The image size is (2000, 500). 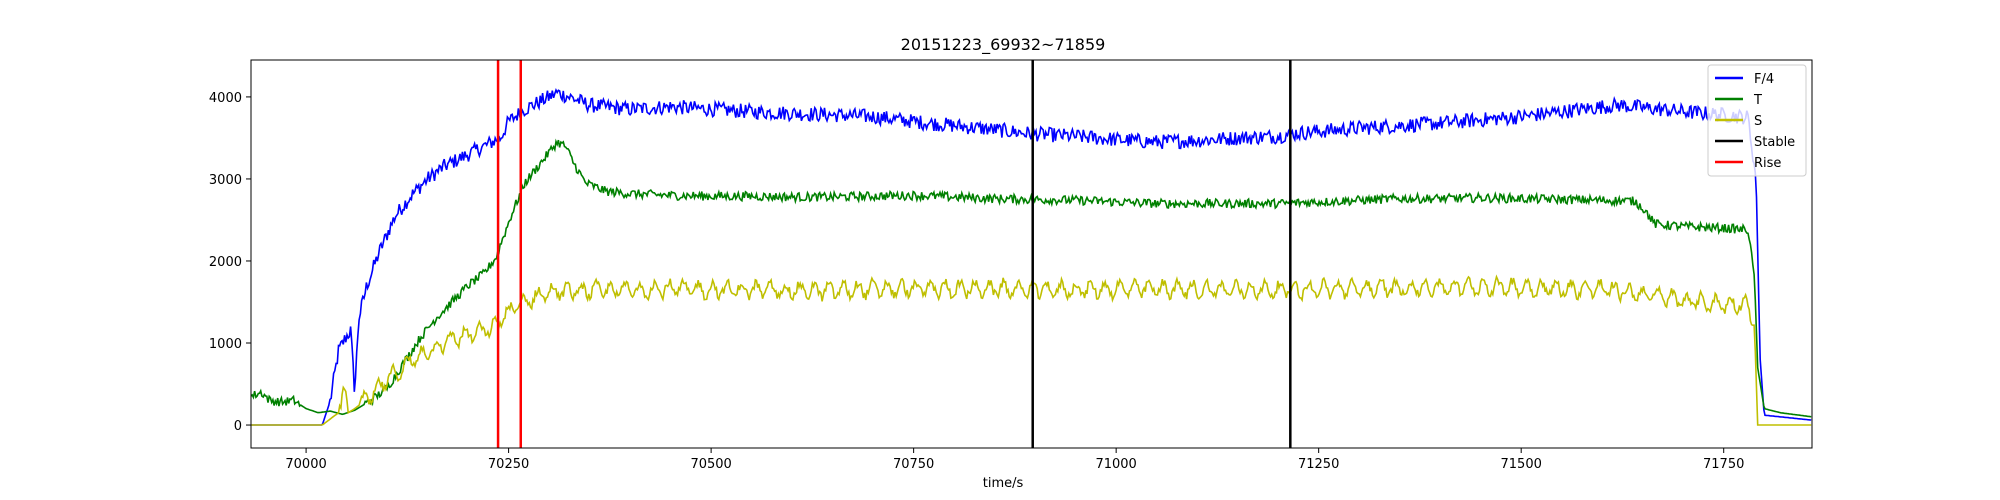 What do you see at coordinates (305, 464) in the screenshot?
I see `x-tick-label: 70000` at bounding box center [305, 464].